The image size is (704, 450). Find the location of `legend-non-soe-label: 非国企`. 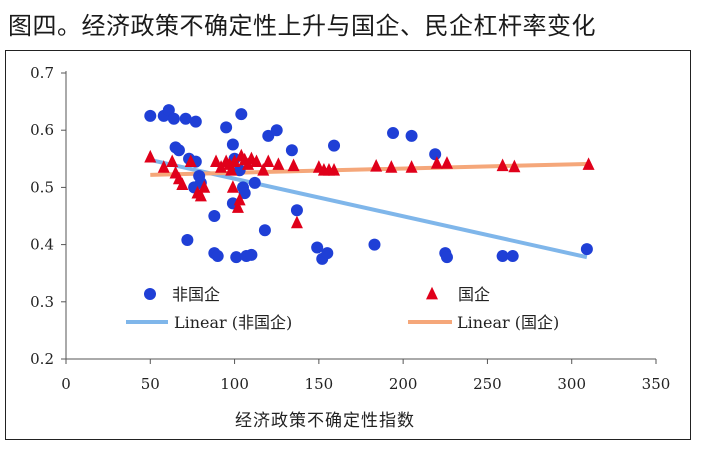

legend-non-soe-label: 非国企 is located at coordinates (196, 294).